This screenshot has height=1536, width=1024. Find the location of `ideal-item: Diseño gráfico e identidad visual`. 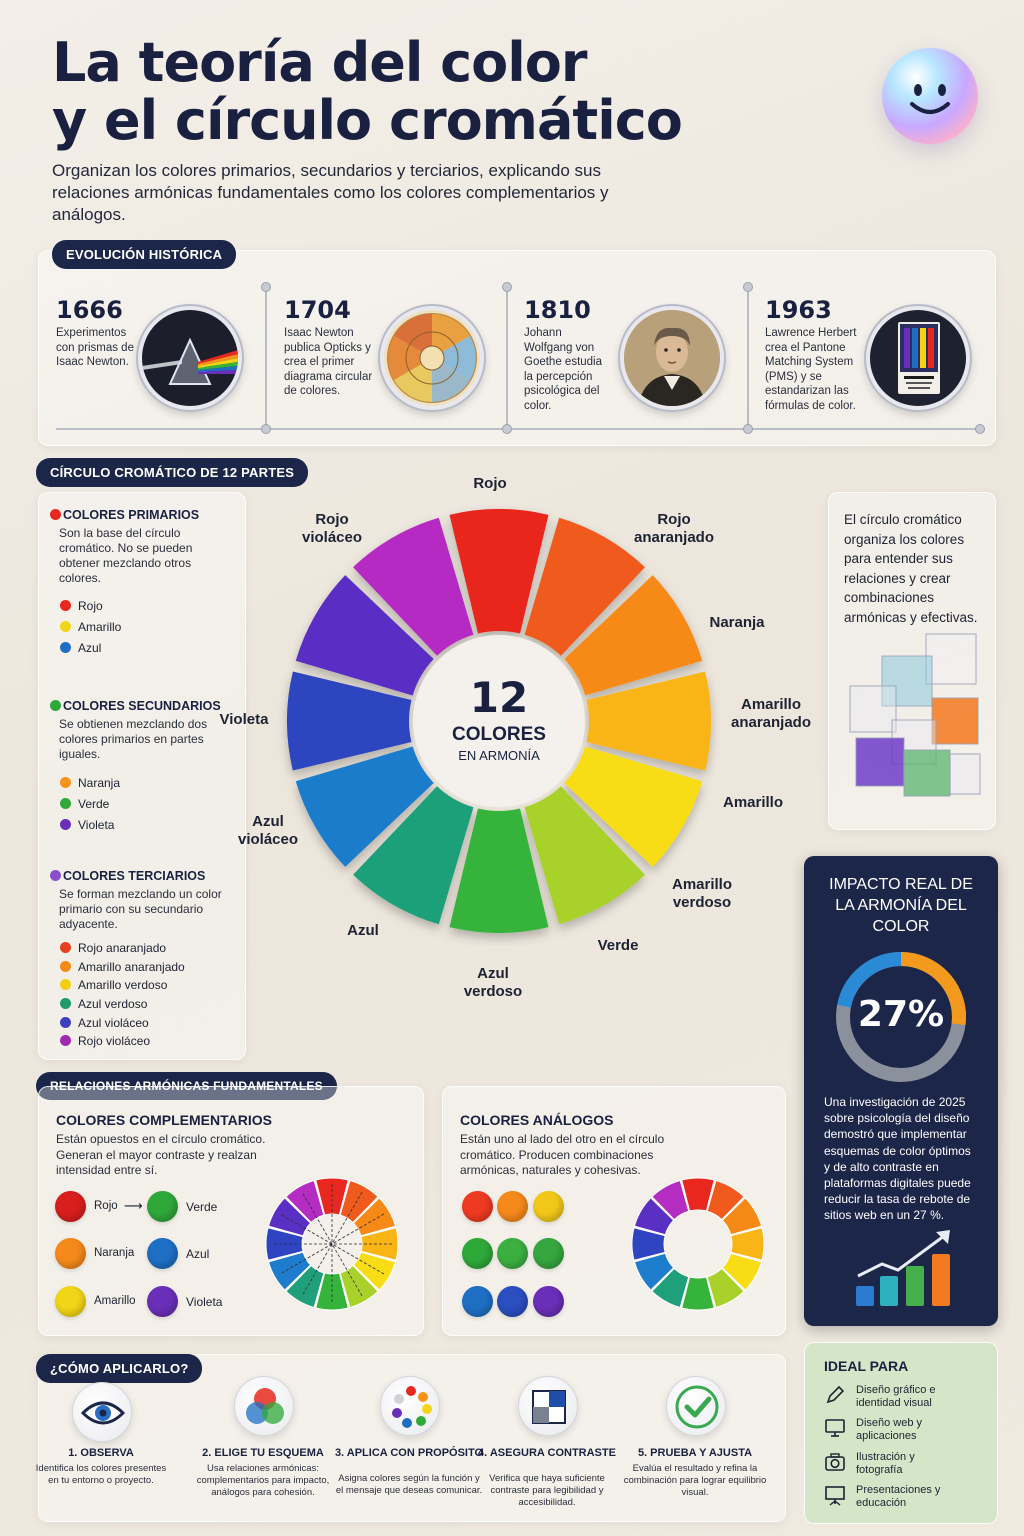

ideal-item: Diseño gráfico e identidad visual is located at coordinates (896, 1396).